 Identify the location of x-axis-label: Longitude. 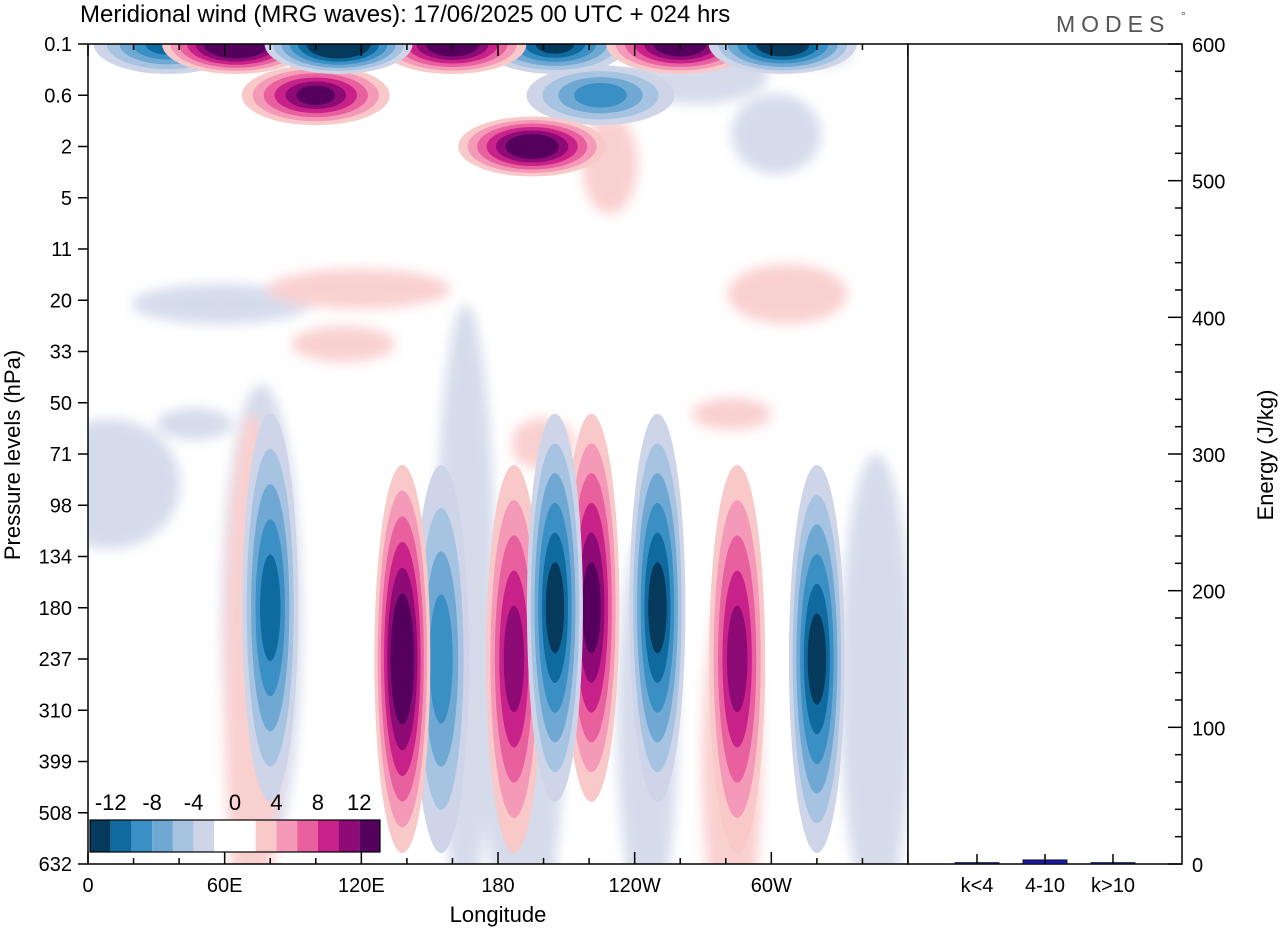
(498, 914).